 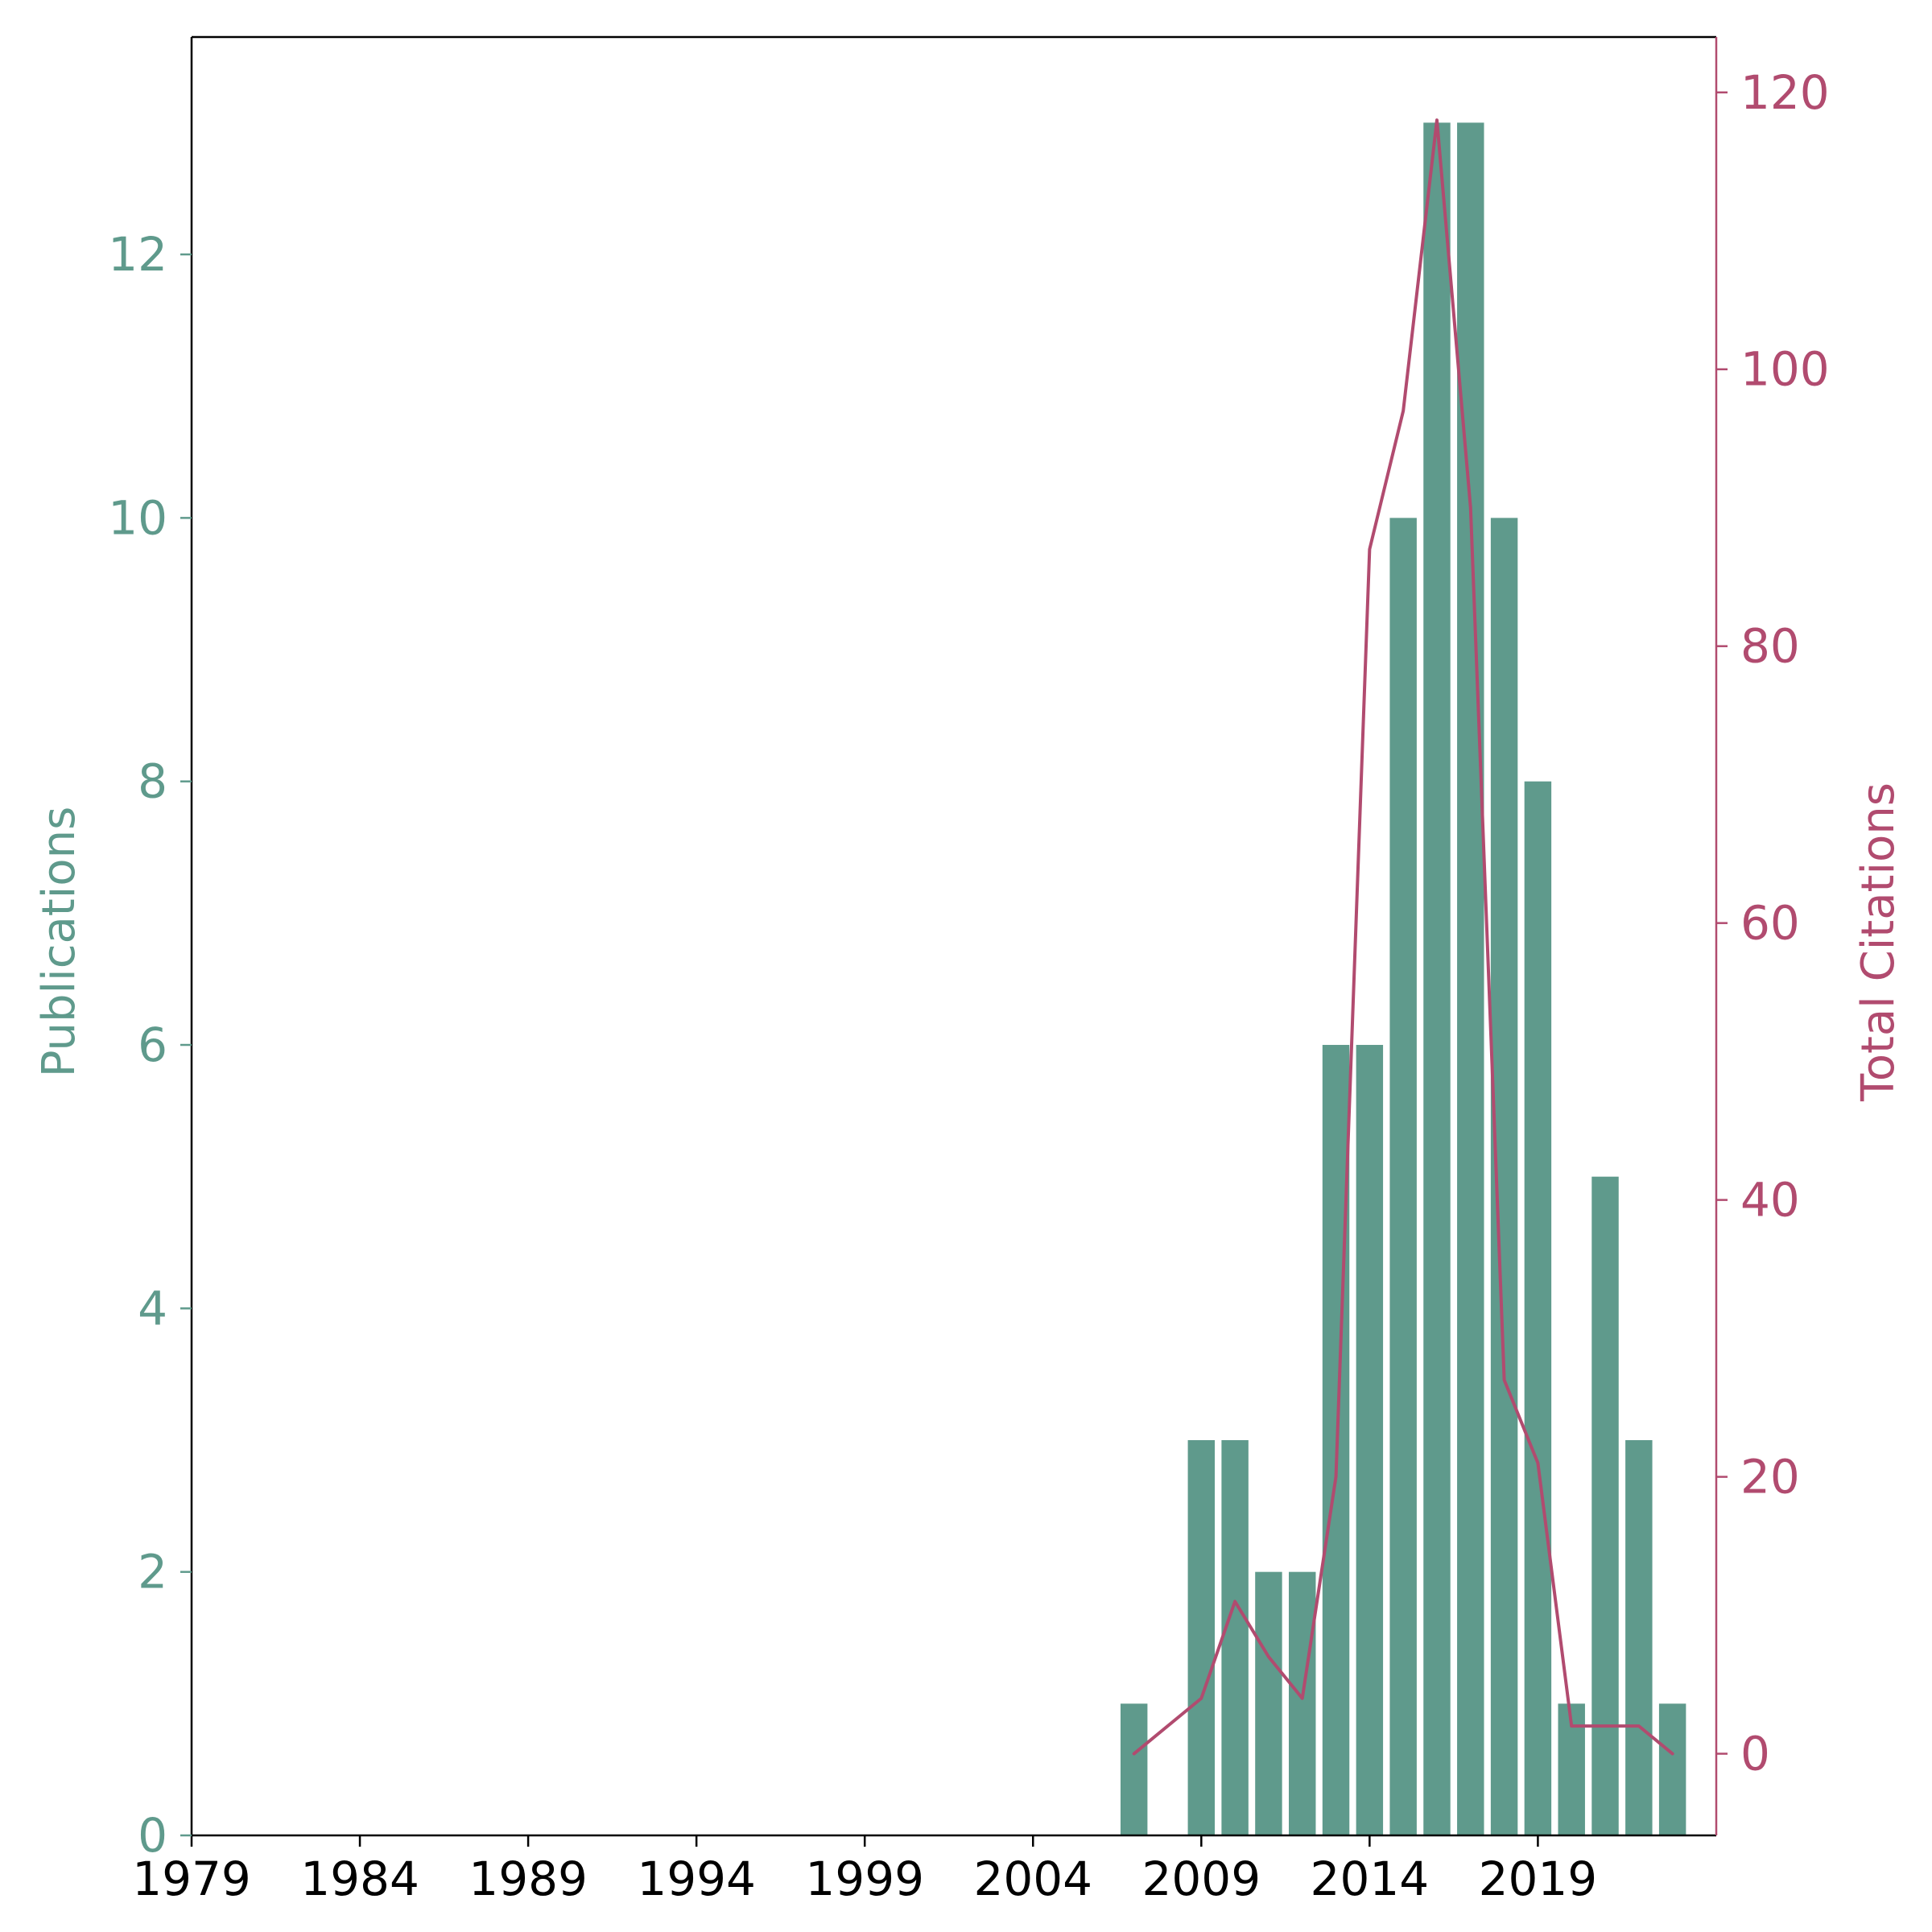 What do you see at coordinates (1538, 1308) in the screenshot?
I see `bar-2019` at bounding box center [1538, 1308].